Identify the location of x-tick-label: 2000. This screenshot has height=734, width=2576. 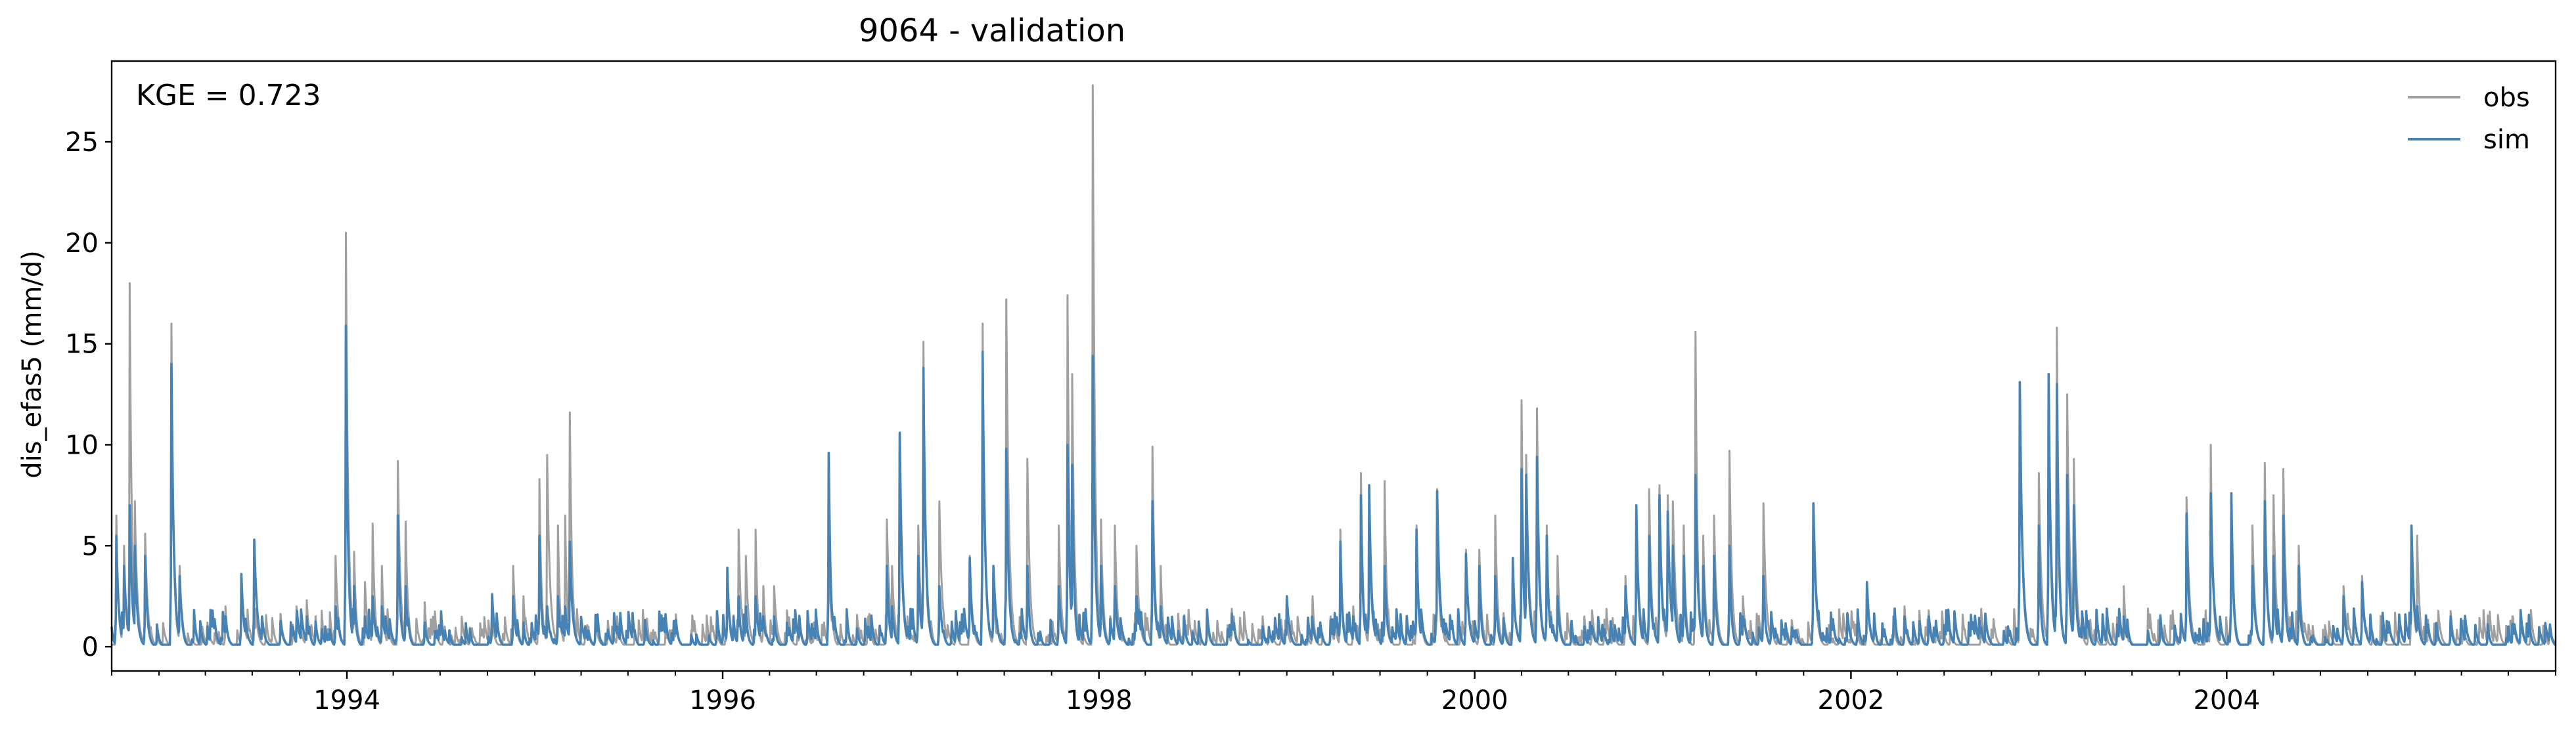
(1474, 700).